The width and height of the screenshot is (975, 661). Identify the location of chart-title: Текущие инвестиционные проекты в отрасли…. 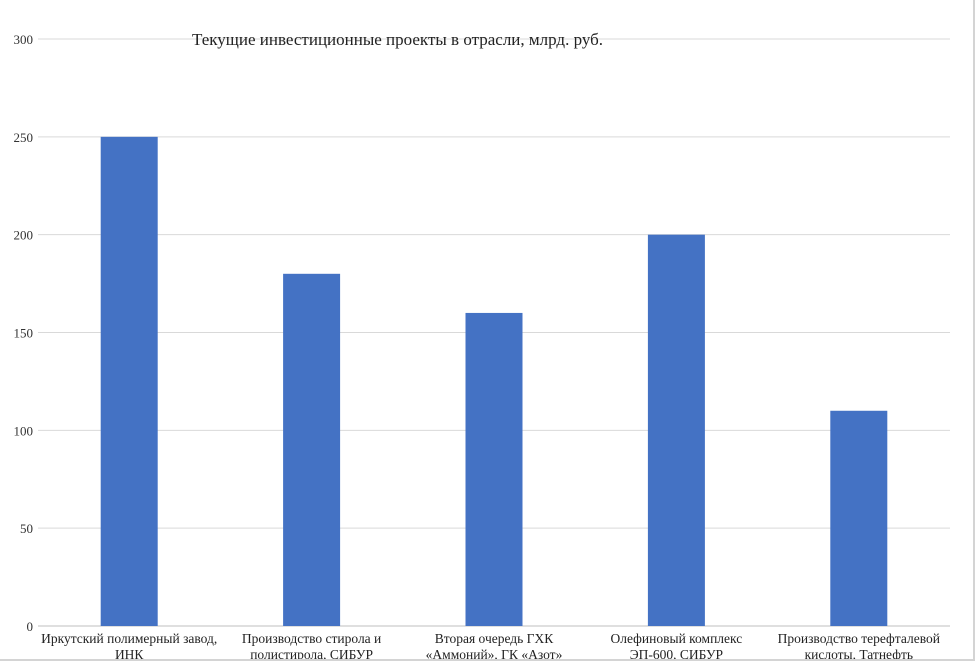
(397, 39).